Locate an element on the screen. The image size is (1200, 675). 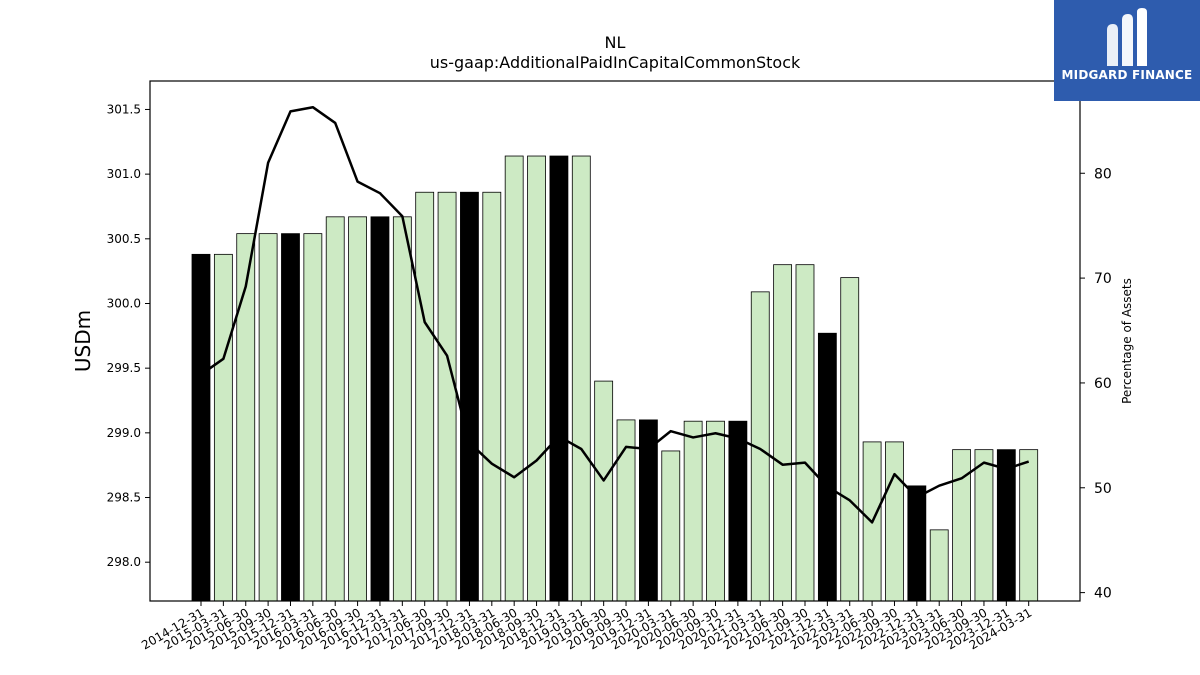
y2-axis-label: Percentage of Assets is located at coordinates (1127, 341).